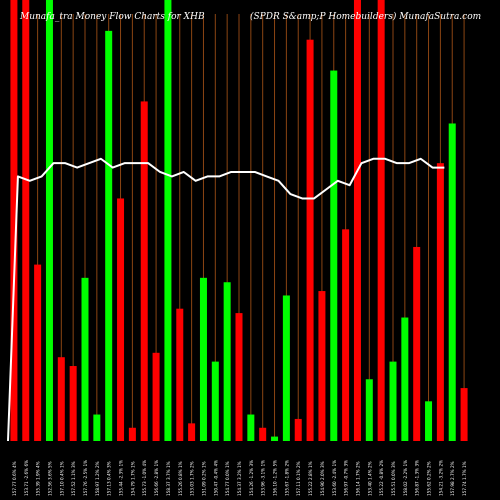  I want to click on tick-label: 151.09 0.2% 1%, so click(203, 478).